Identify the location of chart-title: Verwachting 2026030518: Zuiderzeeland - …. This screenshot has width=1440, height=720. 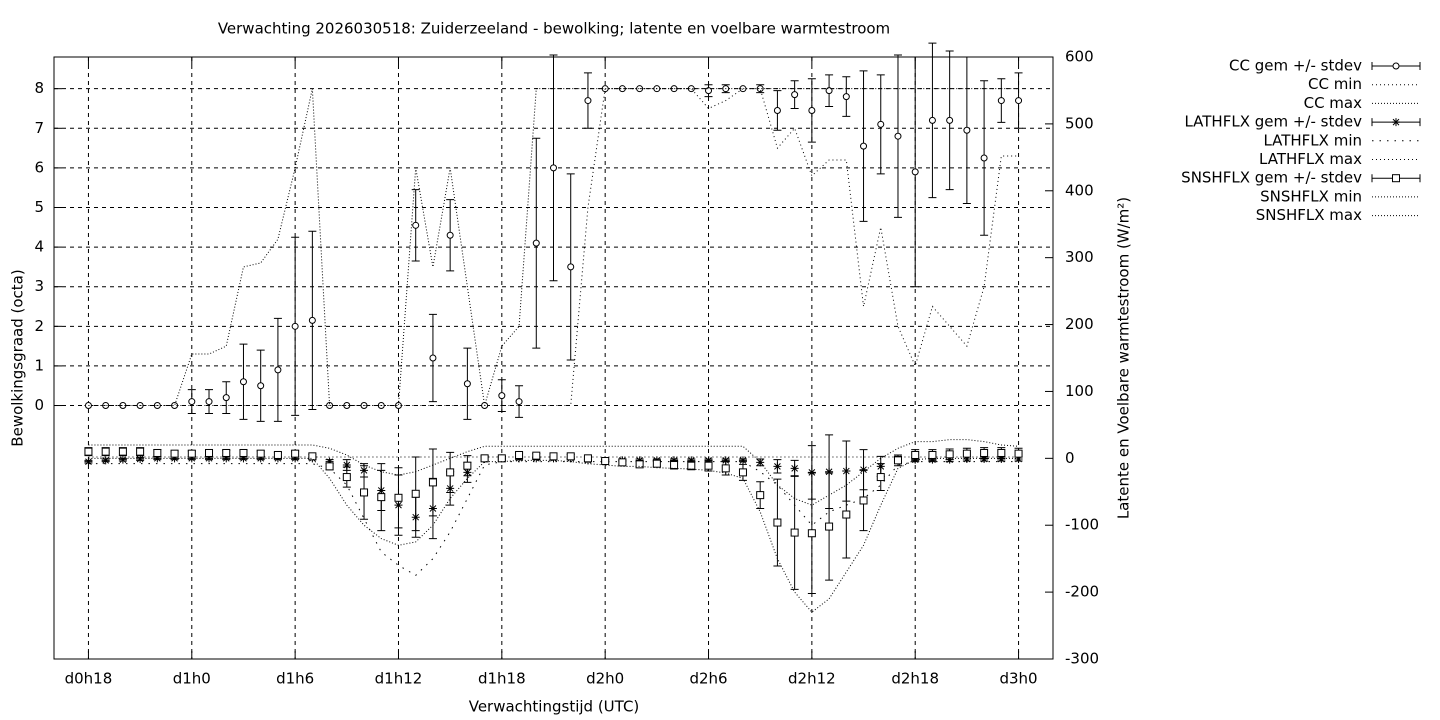
(554, 29).